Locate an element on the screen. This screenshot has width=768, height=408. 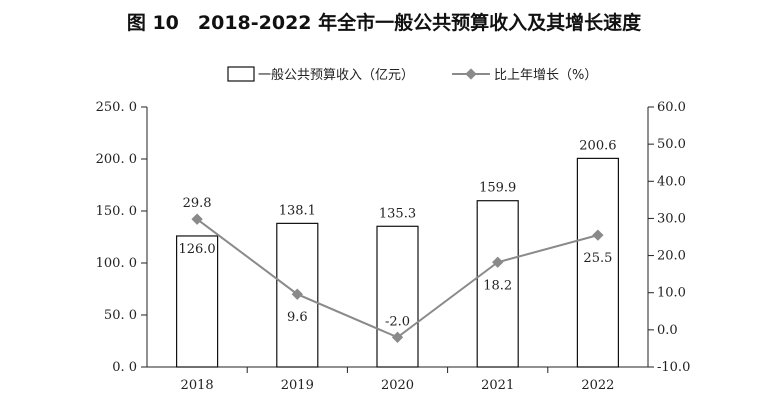
legend-line-marker is located at coordinates (471, 74).